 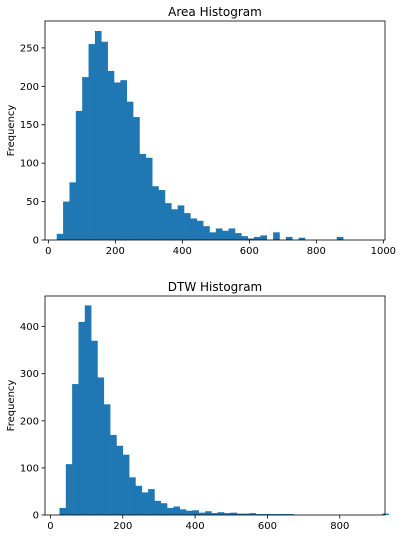 What do you see at coordinates (267, 526) in the screenshot?
I see `x-tick-label: 600` at bounding box center [267, 526].